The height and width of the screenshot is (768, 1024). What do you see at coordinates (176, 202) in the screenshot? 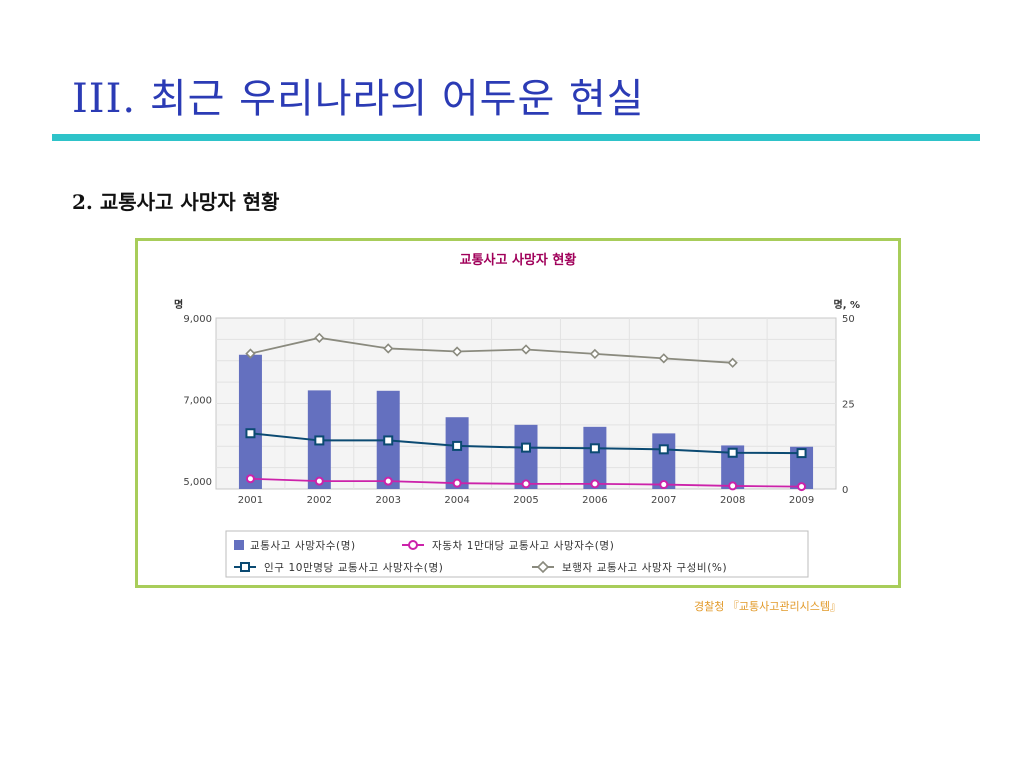
I see `section-heading: 2. 교통사고 사망자 현황` at bounding box center [176, 202].